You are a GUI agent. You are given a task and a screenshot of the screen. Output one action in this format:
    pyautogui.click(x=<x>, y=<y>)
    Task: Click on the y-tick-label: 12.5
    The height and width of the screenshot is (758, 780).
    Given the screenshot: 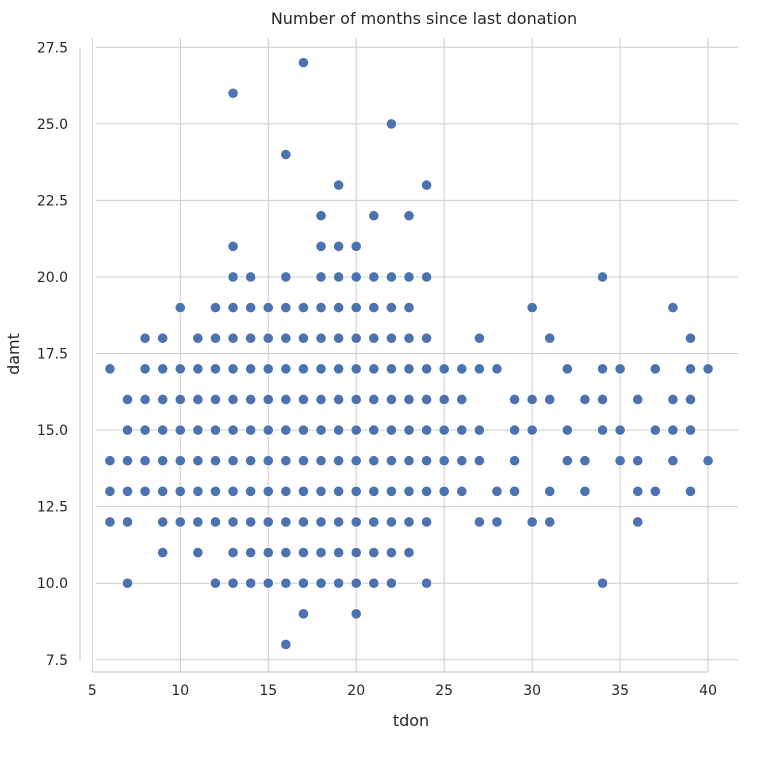 What is the action you would take?
    pyautogui.click(x=52, y=508)
    